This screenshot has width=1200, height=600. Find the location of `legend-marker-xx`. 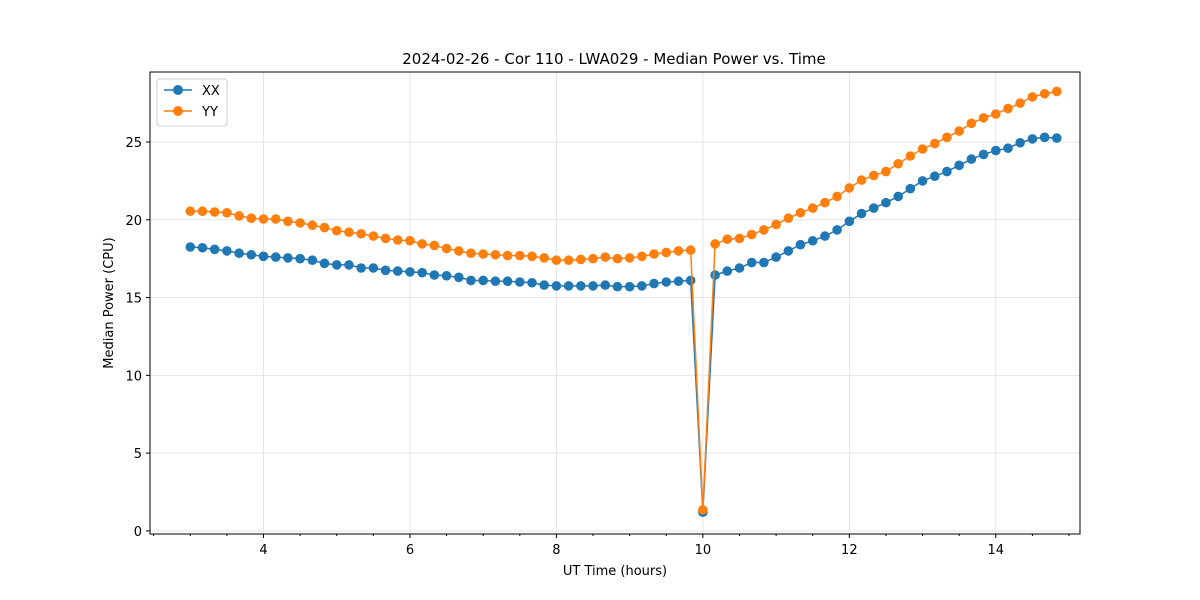

legend-marker-xx is located at coordinates (178, 90).